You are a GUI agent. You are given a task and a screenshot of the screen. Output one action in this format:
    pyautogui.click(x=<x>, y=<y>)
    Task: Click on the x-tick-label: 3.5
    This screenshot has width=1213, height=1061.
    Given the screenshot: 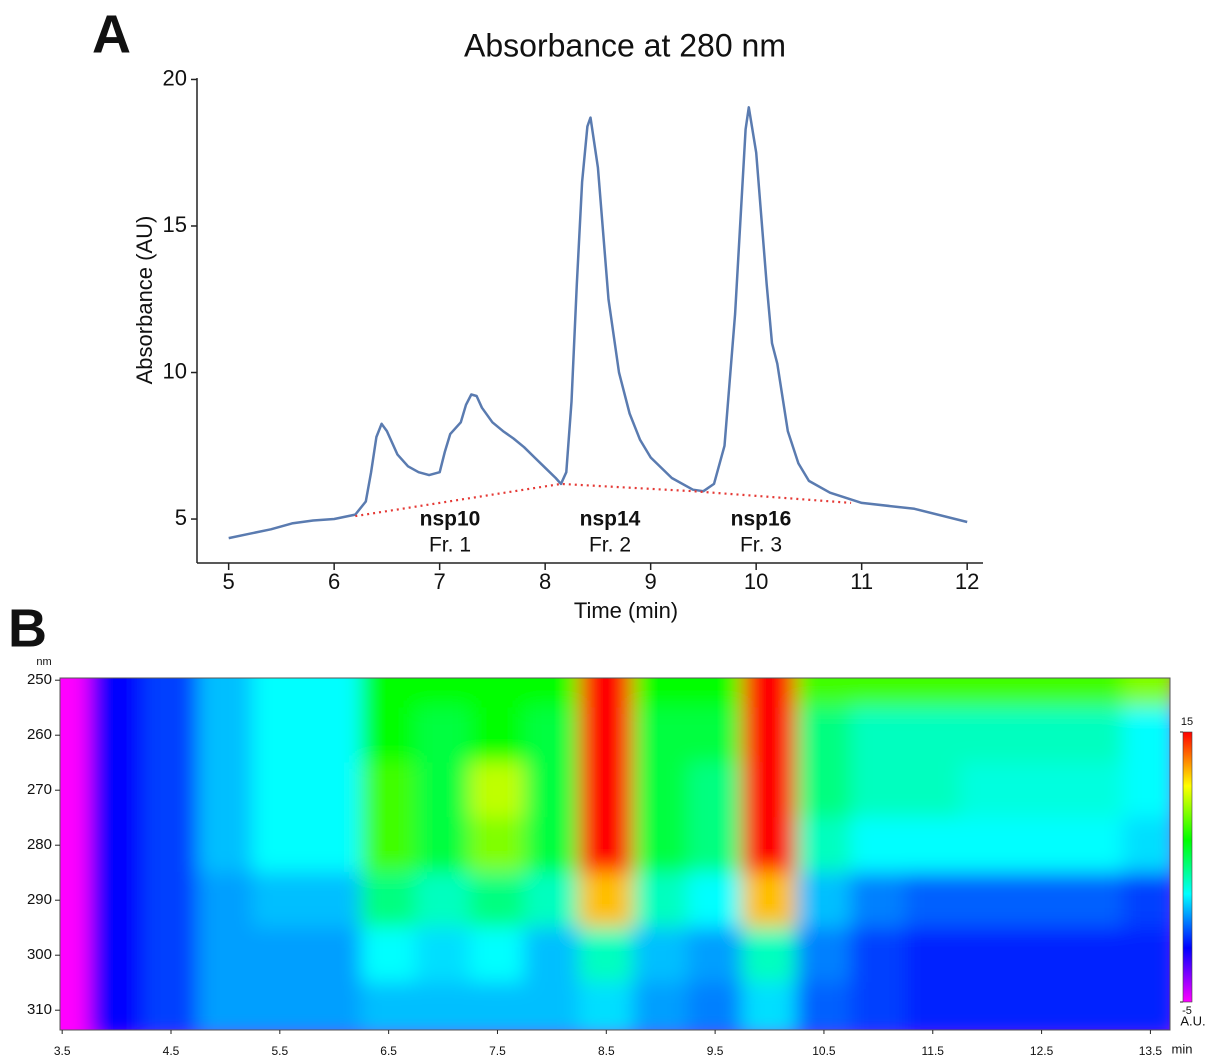 What is the action you would take?
    pyautogui.click(x=62, y=1051)
    